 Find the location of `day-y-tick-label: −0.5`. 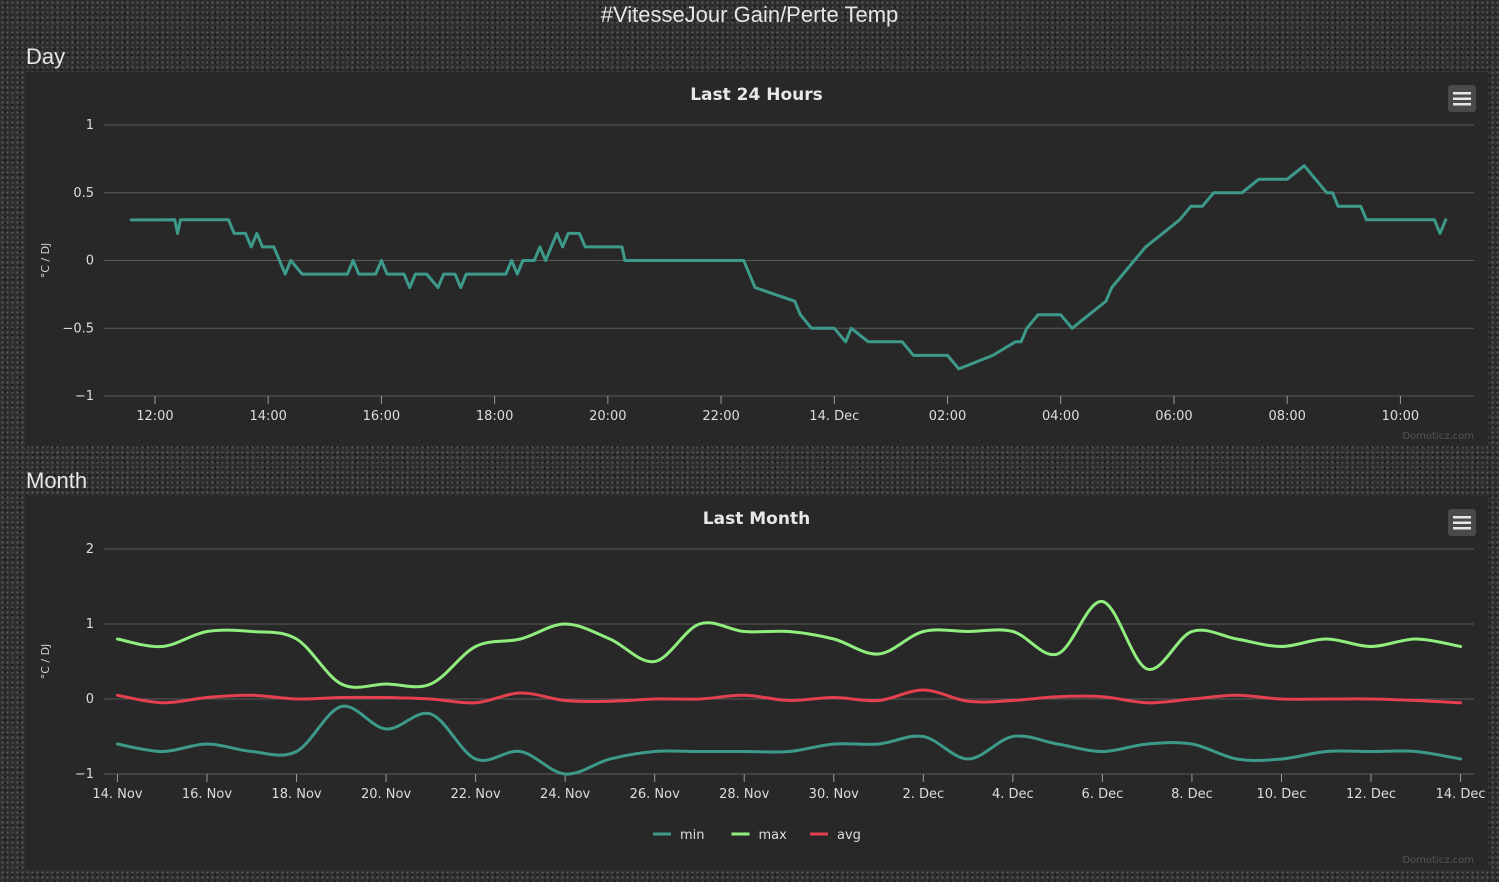

day-y-tick-label: −0.5 is located at coordinates (78, 328).